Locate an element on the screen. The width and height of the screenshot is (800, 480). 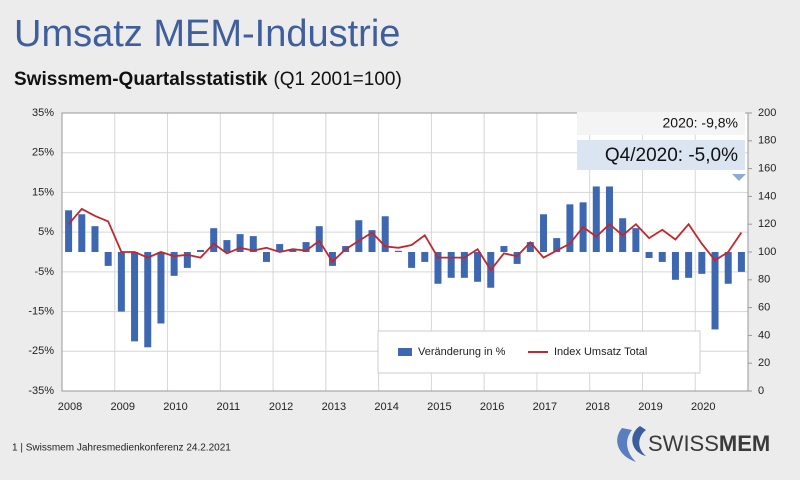
y2-tick-label: 160 is located at coordinates (767, 169).